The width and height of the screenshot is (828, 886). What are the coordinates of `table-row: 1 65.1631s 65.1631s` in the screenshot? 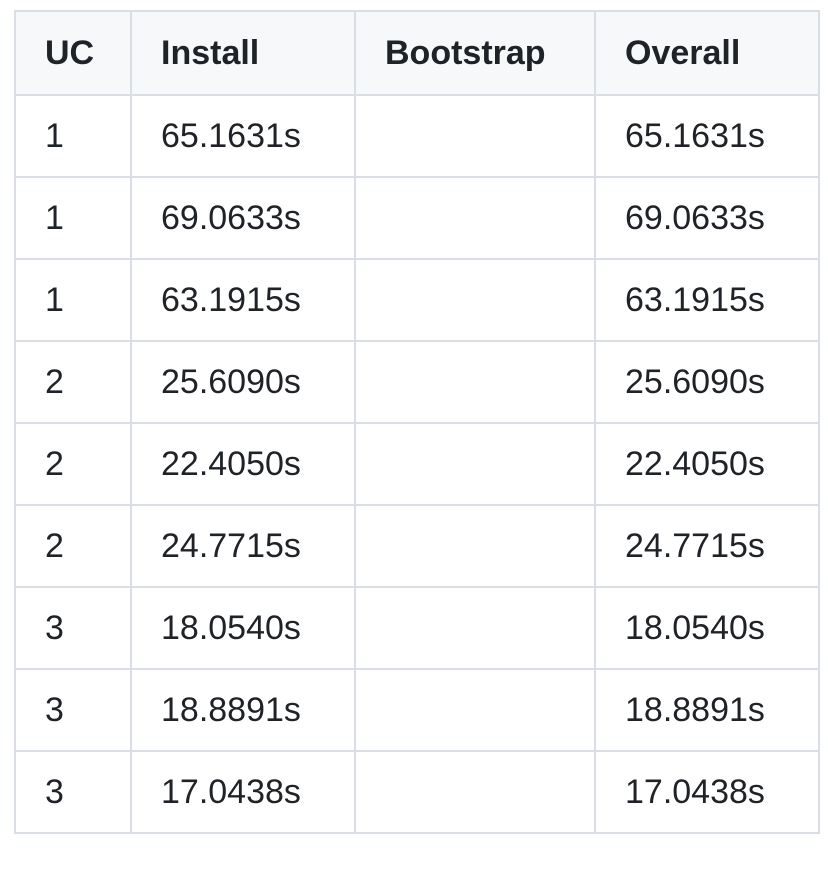 It's located at (417, 136).